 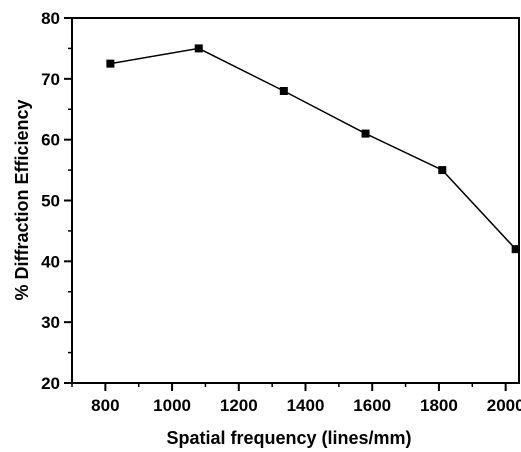 What do you see at coordinates (105, 405) in the screenshot?
I see `x-tick-label: 800` at bounding box center [105, 405].